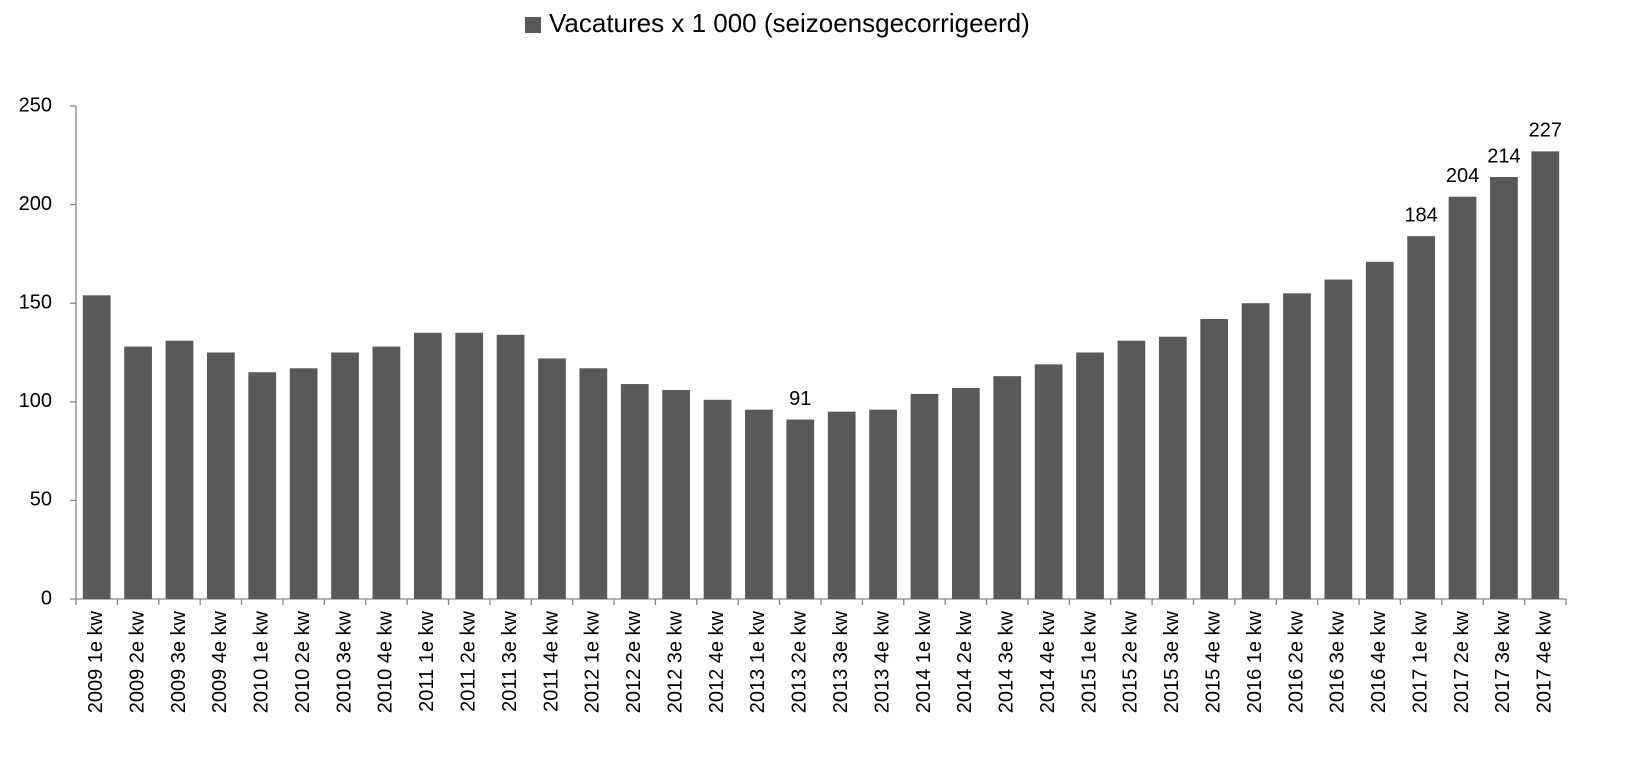  Describe the element at coordinates (800, 399) in the screenshot. I see `data-label: 91` at that location.